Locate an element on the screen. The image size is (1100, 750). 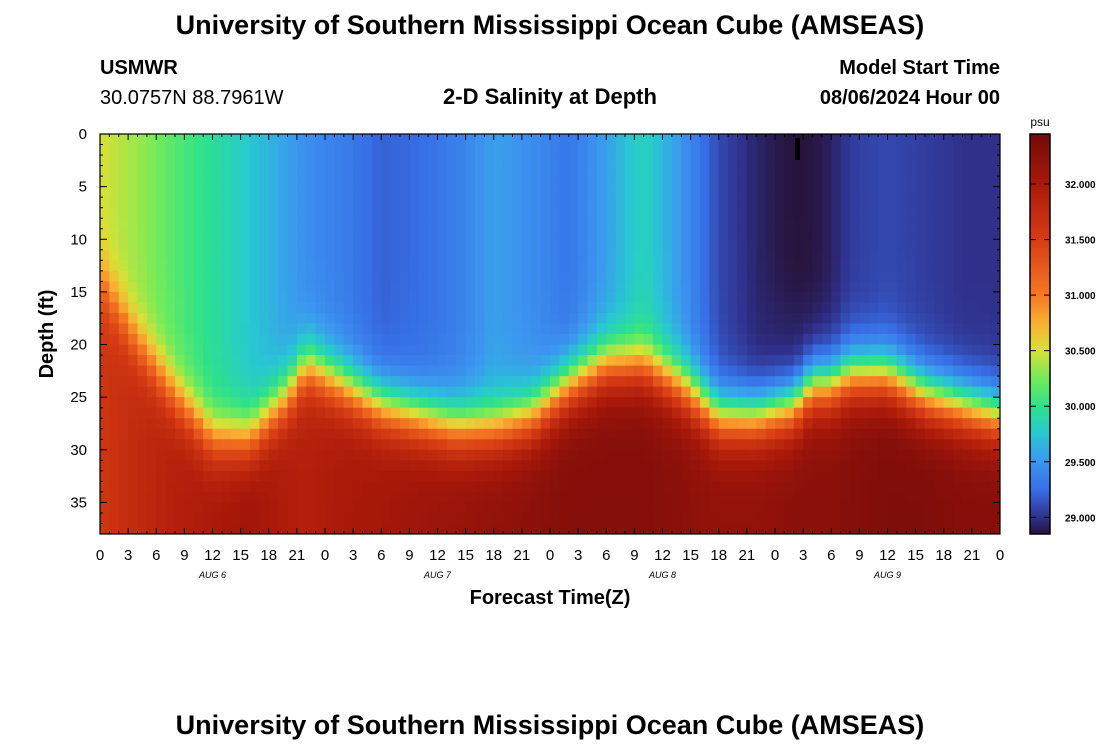
colorbar-scale is located at coordinates (1040, 334).